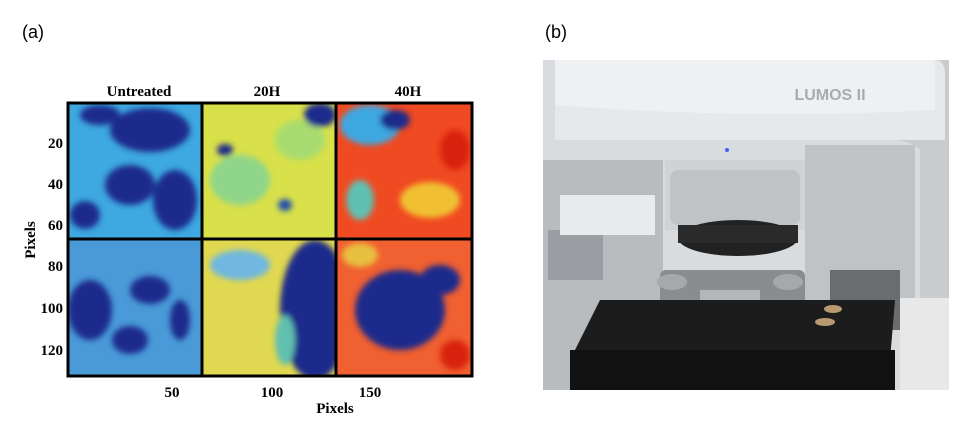 Image resolution: width=980 pixels, height=428 pixels. I want to click on y-axis-label: Pixels, so click(31, 240).